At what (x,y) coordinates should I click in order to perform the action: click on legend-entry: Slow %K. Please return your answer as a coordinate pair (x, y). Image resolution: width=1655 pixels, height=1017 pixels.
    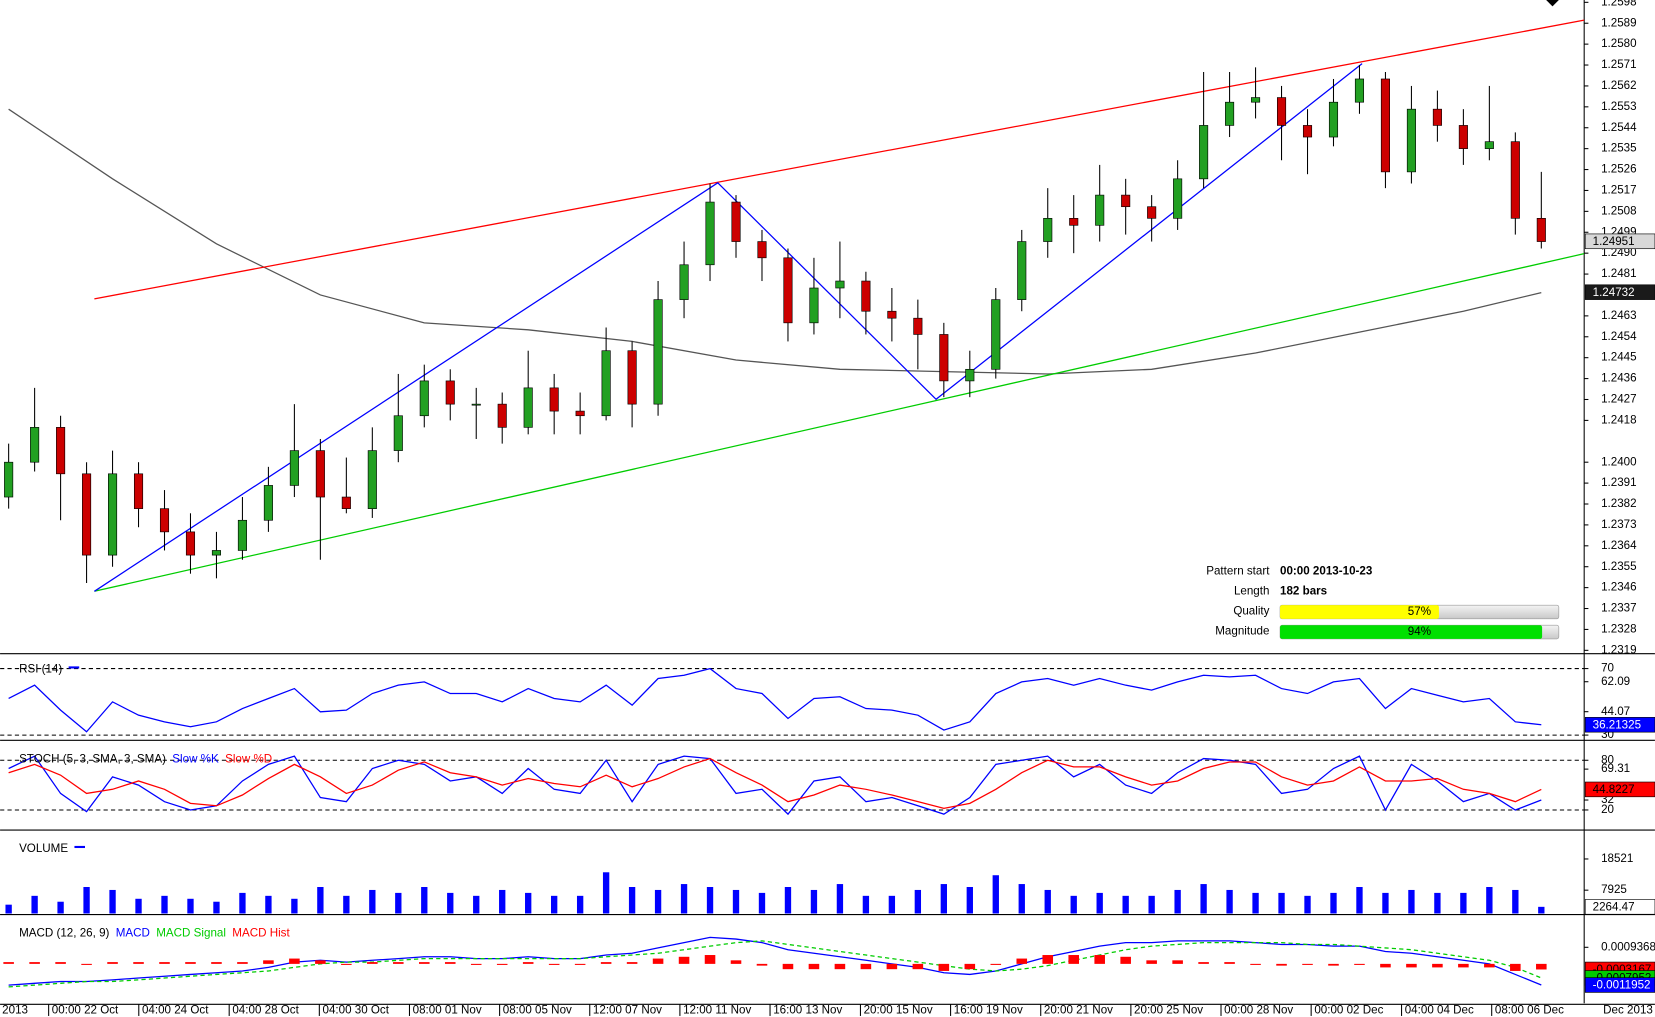
    Looking at the image, I should click on (195, 758).